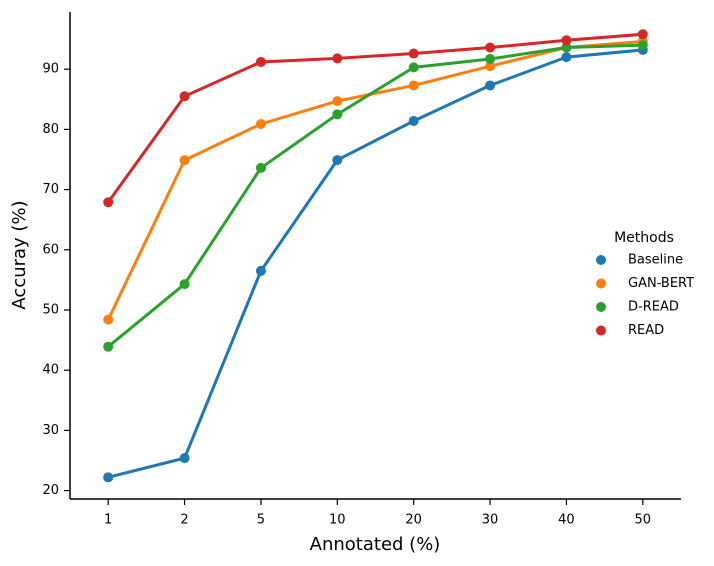  What do you see at coordinates (50, 249) in the screenshot?
I see `y-tick-label: 60` at bounding box center [50, 249].